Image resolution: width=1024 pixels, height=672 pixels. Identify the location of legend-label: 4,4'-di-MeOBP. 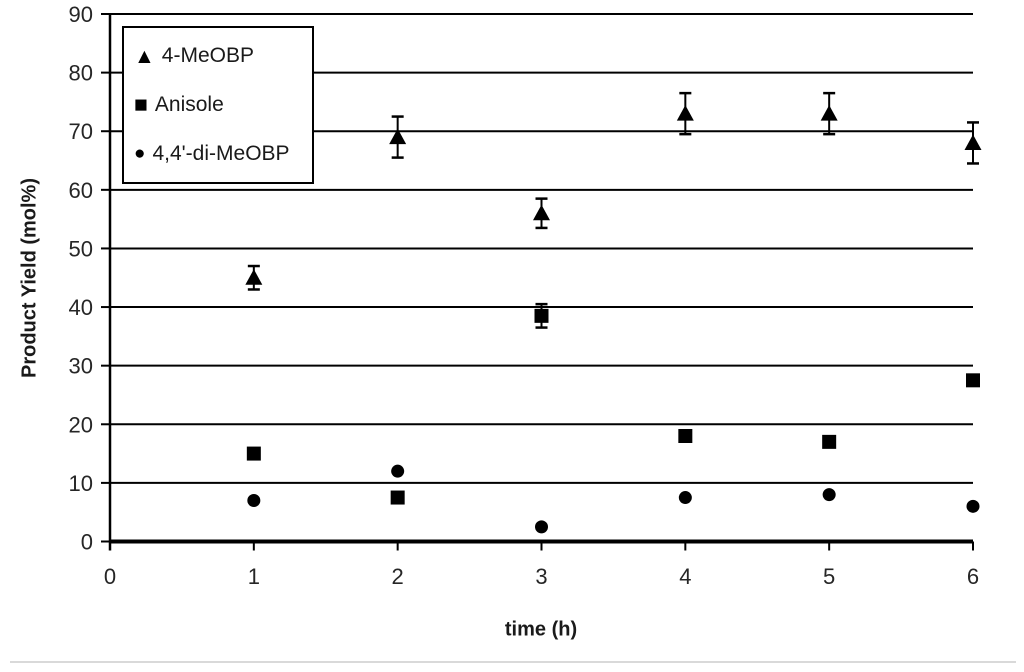
(221, 153).